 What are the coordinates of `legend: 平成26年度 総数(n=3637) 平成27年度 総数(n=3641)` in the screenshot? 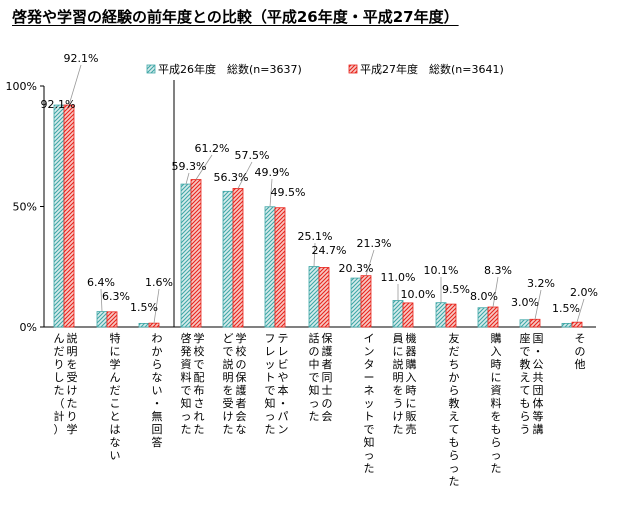 It's located at (325, 69).